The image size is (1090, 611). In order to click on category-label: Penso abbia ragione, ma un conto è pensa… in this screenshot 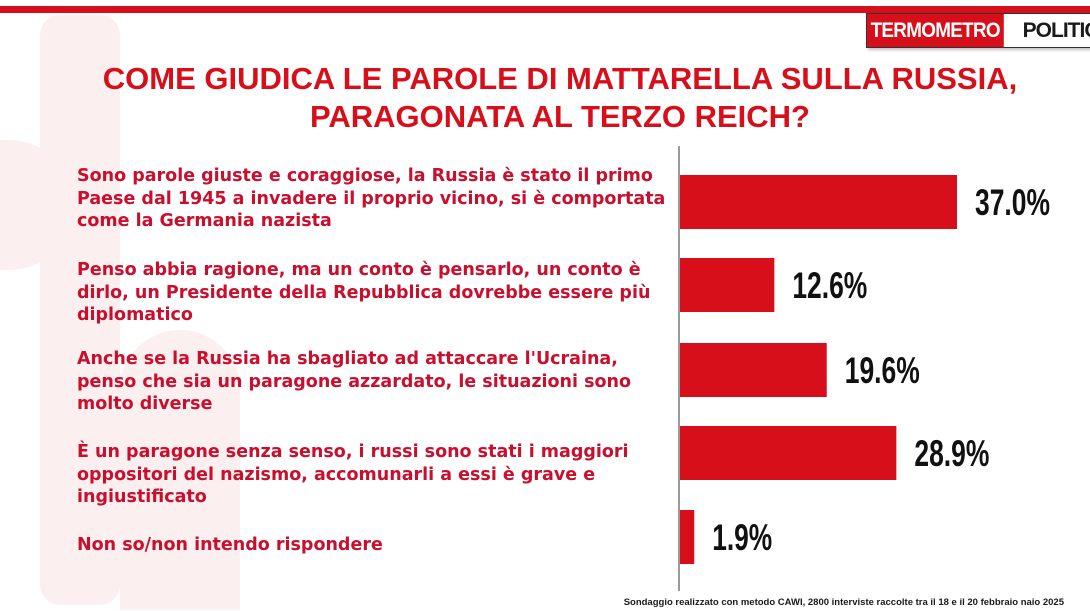, I will do `click(364, 292)`.